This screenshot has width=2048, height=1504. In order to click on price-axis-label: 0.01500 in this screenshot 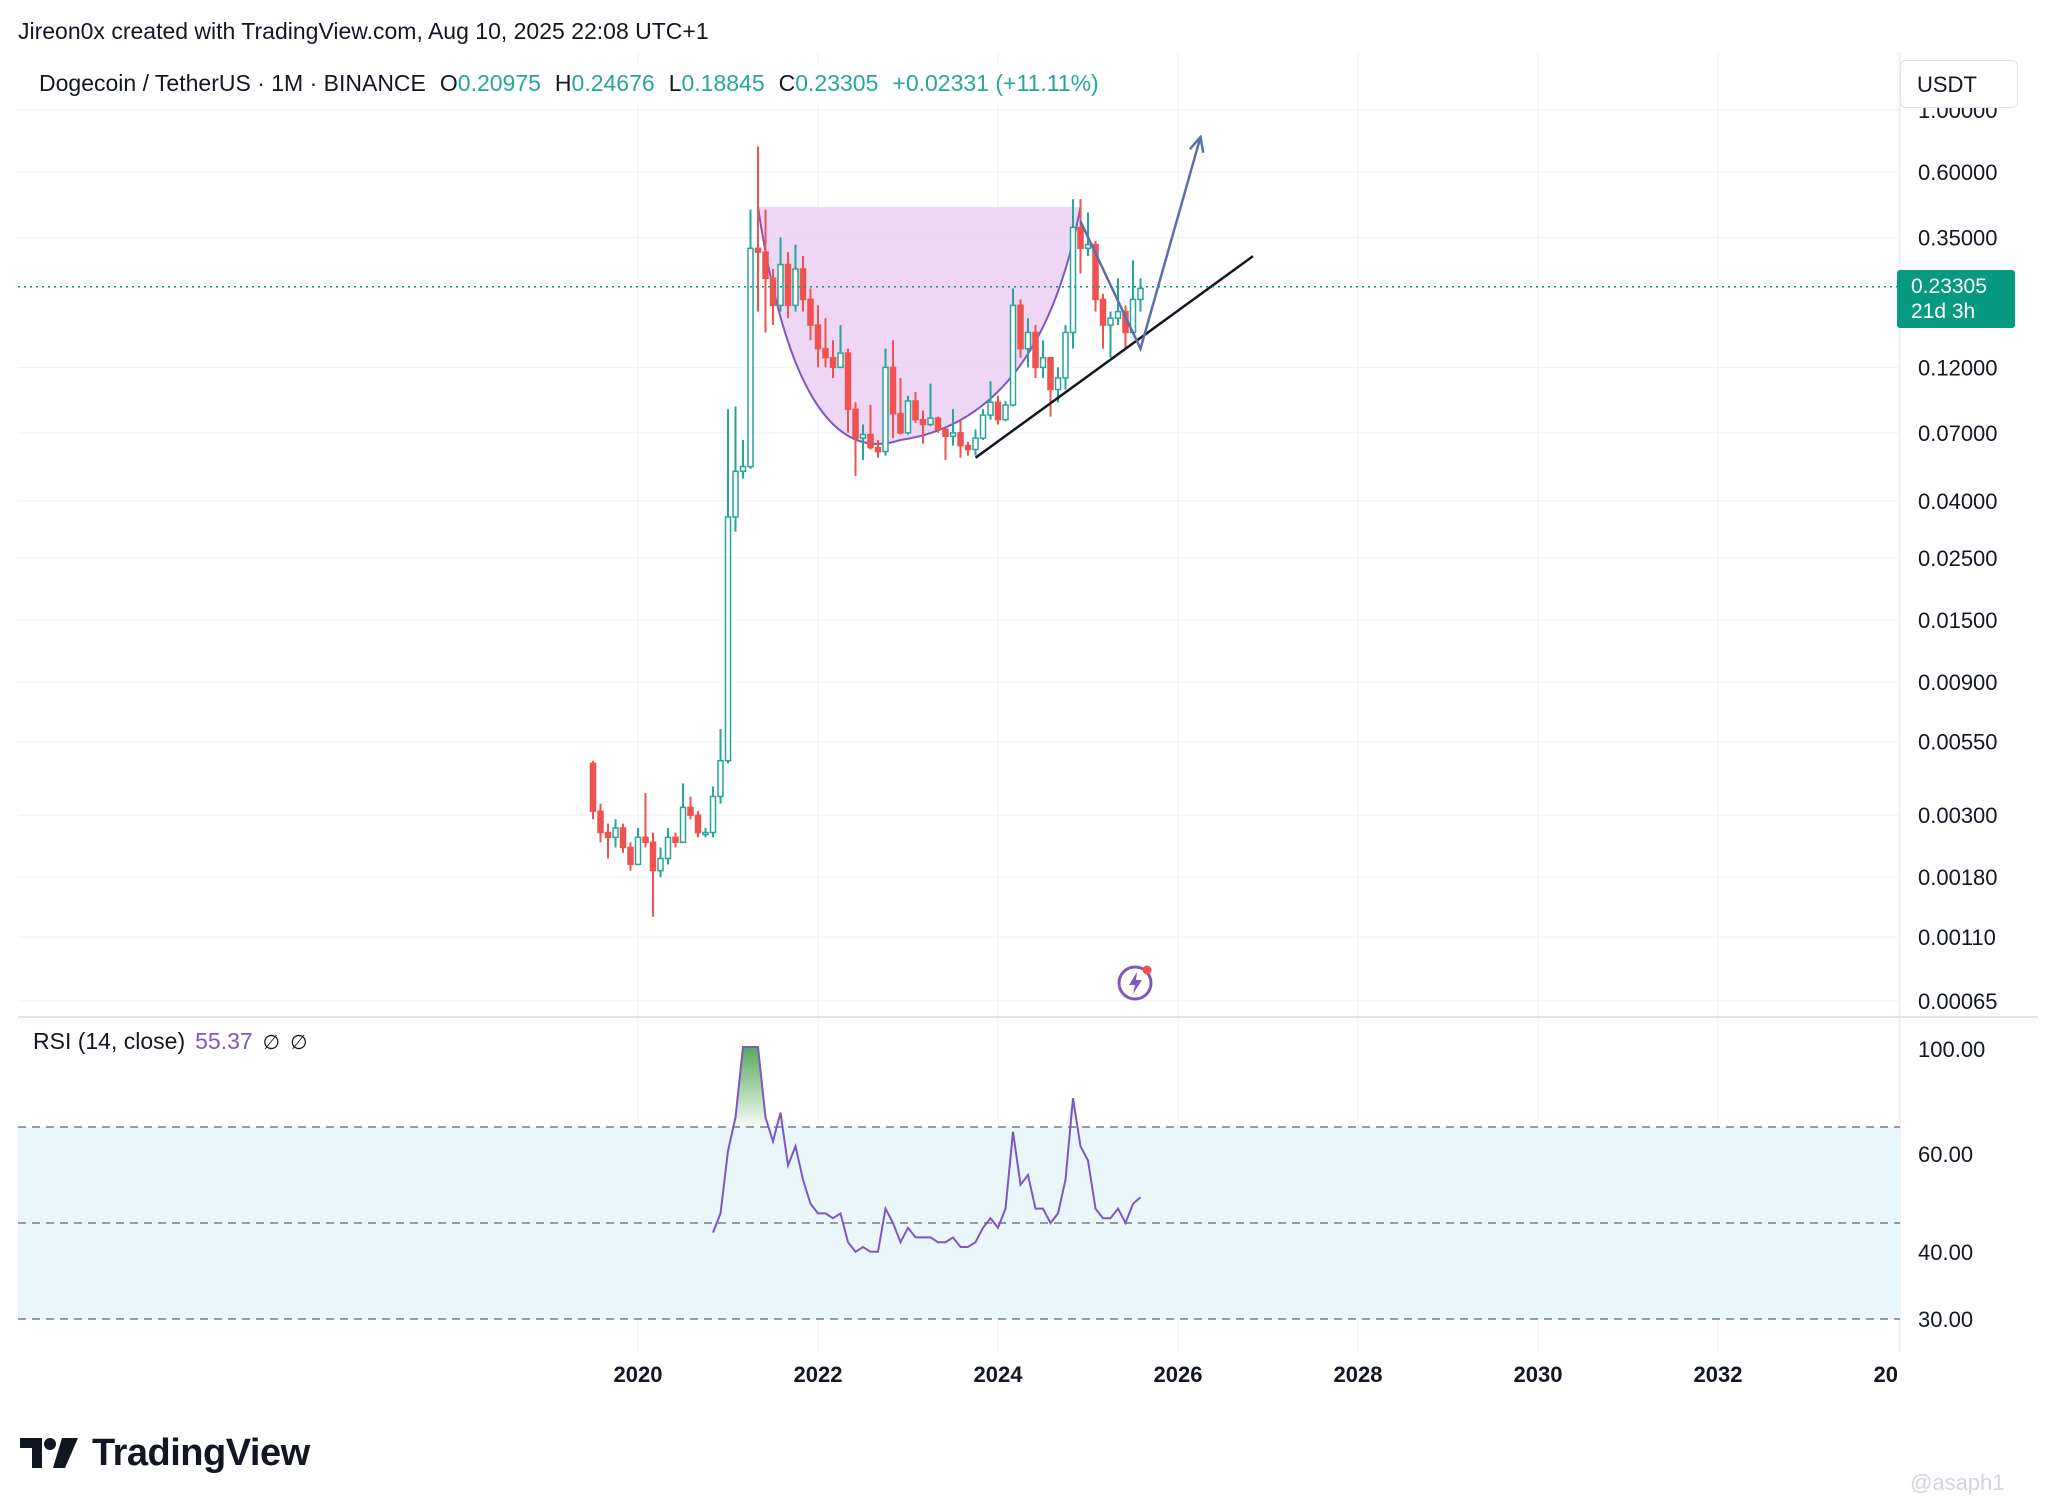, I will do `click(1958, 620)`.